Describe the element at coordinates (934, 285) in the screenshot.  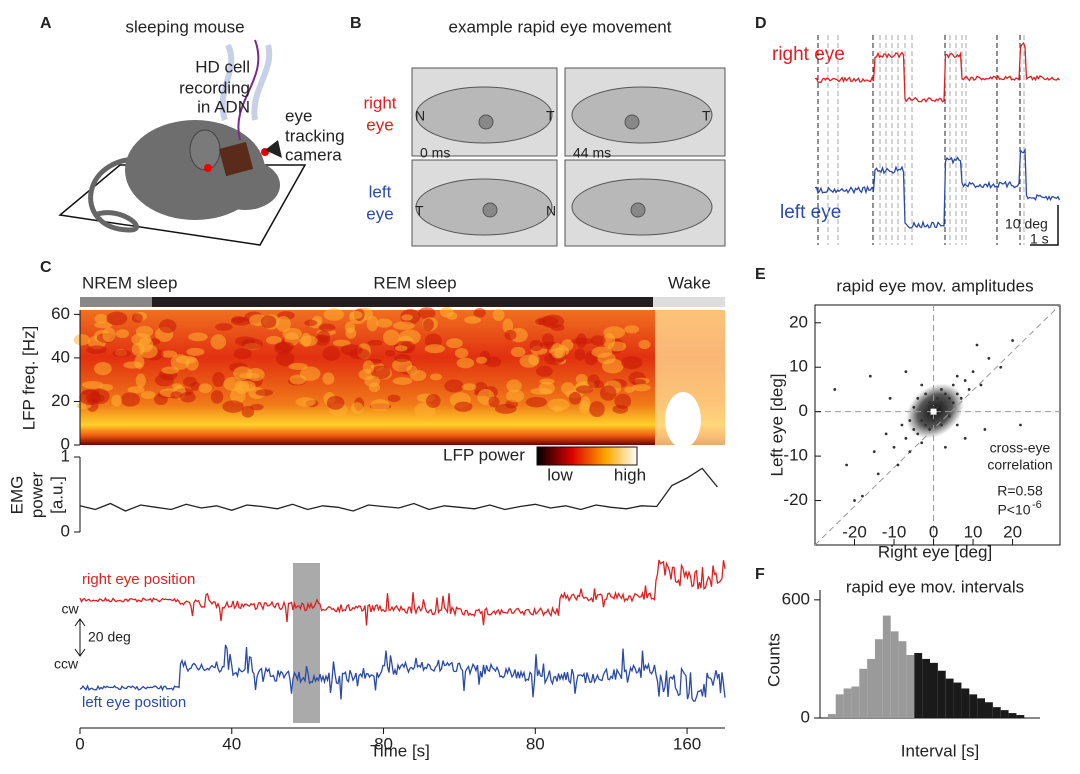
I see `chart-title: rapid eye mov. amplitudes` at that location.